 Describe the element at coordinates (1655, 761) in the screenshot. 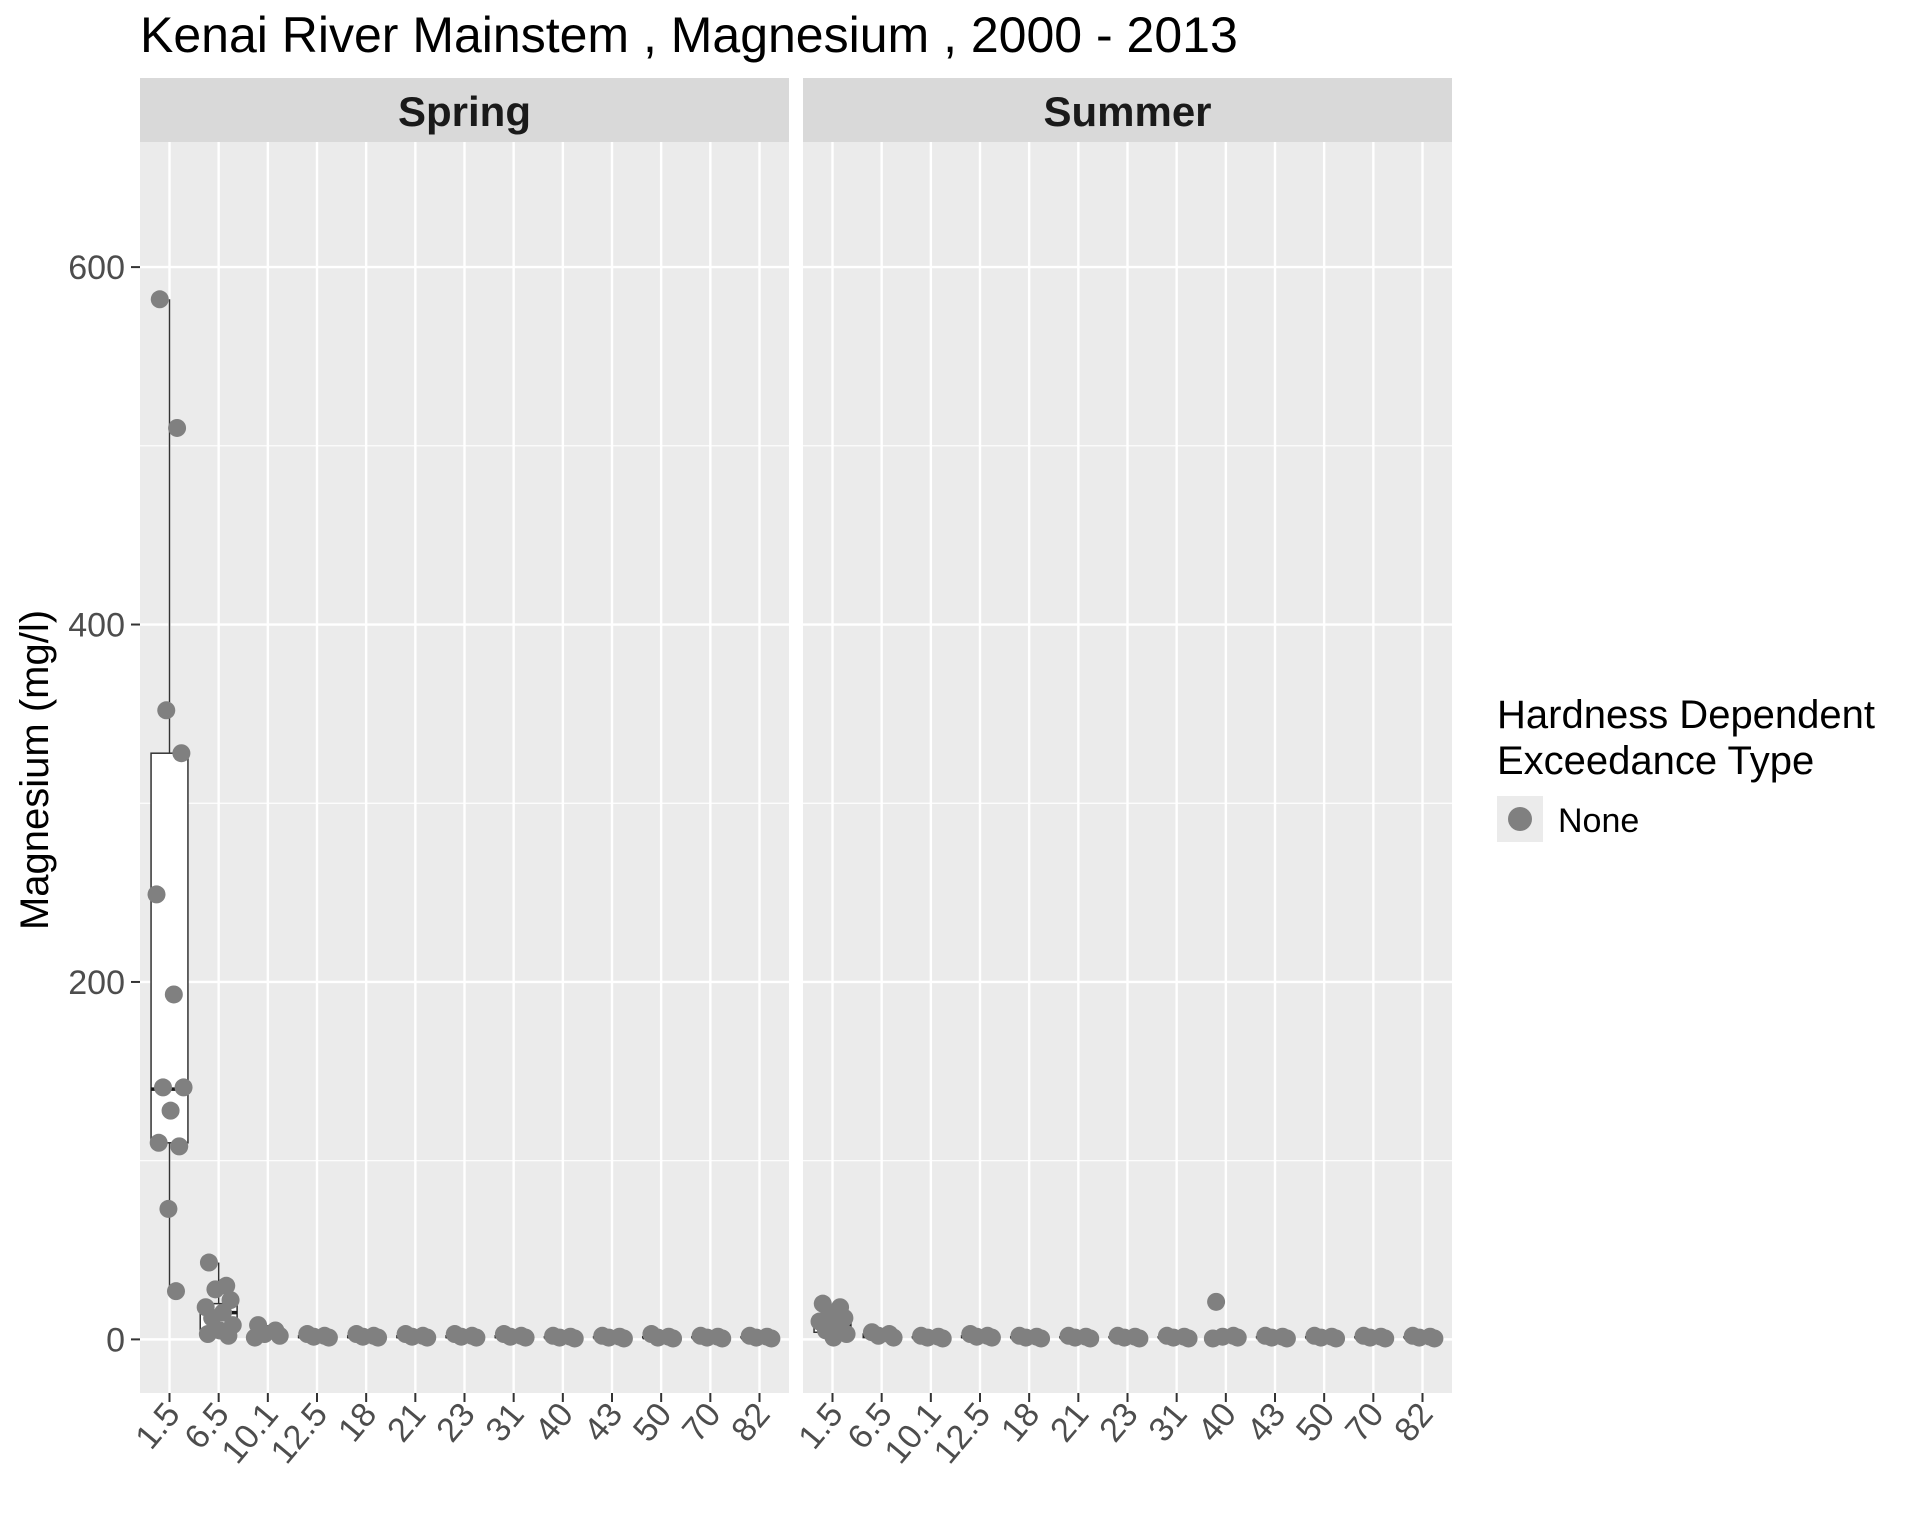

I see `legend-title-line-2: Exceedance Type` at that location.